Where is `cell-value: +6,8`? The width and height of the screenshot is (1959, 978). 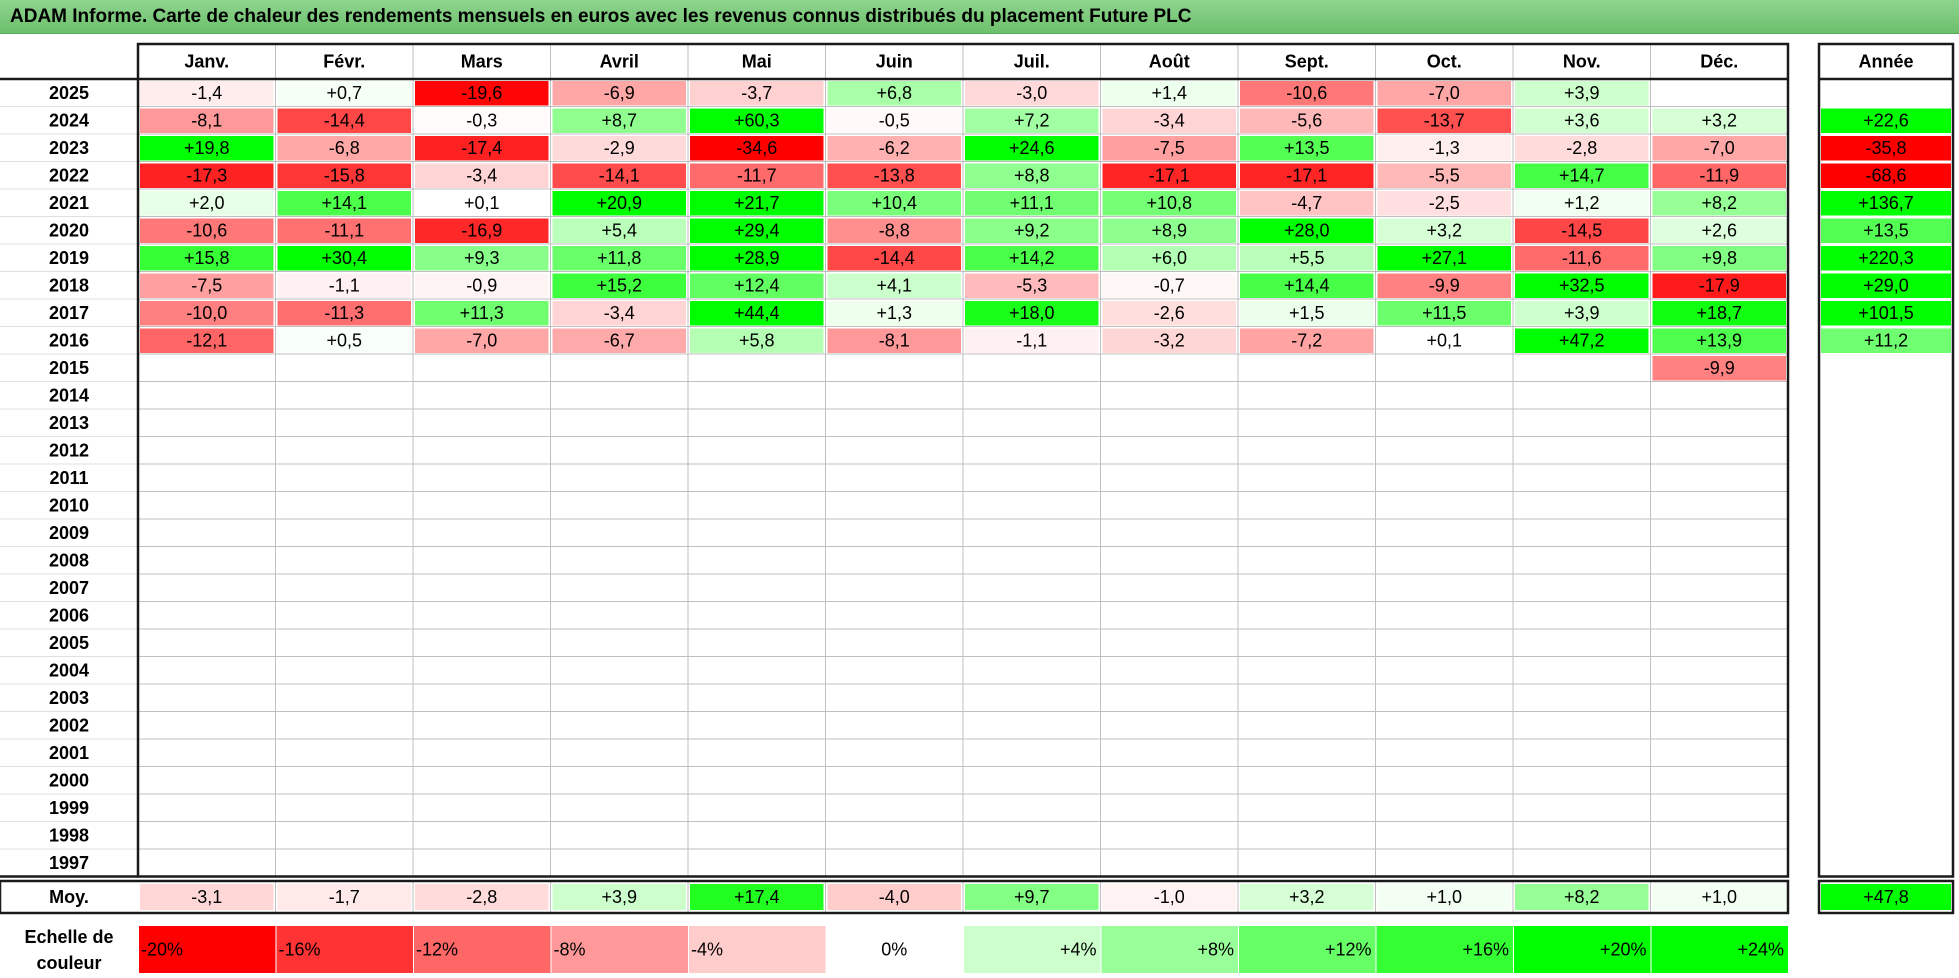
cell-value: +6,8 is located at coordinates (894, 93).